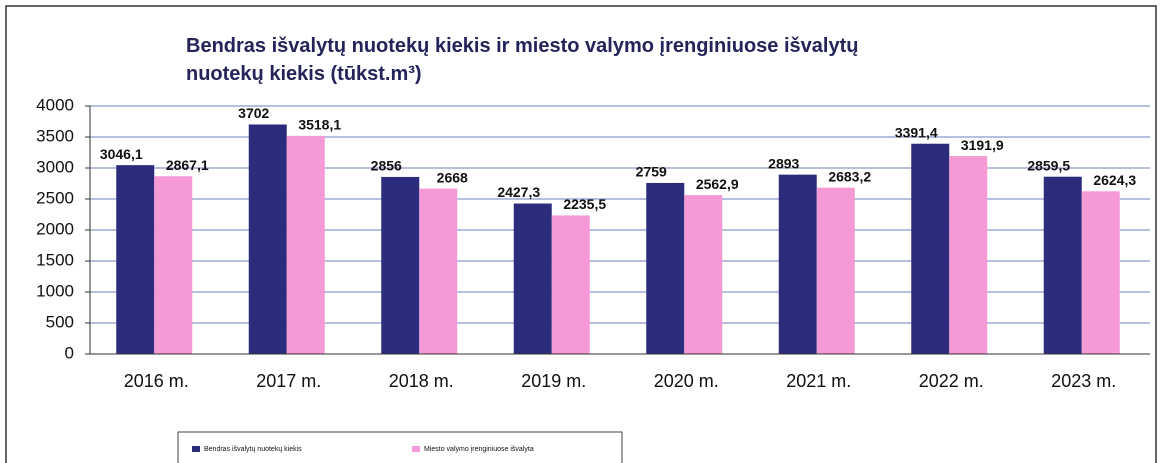  I want to click on y-tick-label: 500, so click(60, 321).